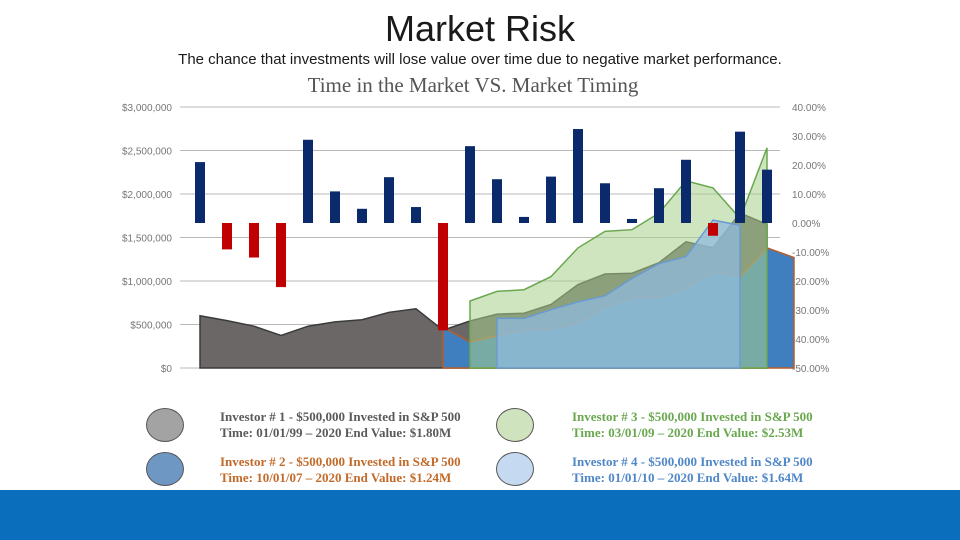 The width and height of the screenshot is (960, 540). Describe the element at coordinates (515, 469) in the screenshot. I see `investor-4-dot` at that location.